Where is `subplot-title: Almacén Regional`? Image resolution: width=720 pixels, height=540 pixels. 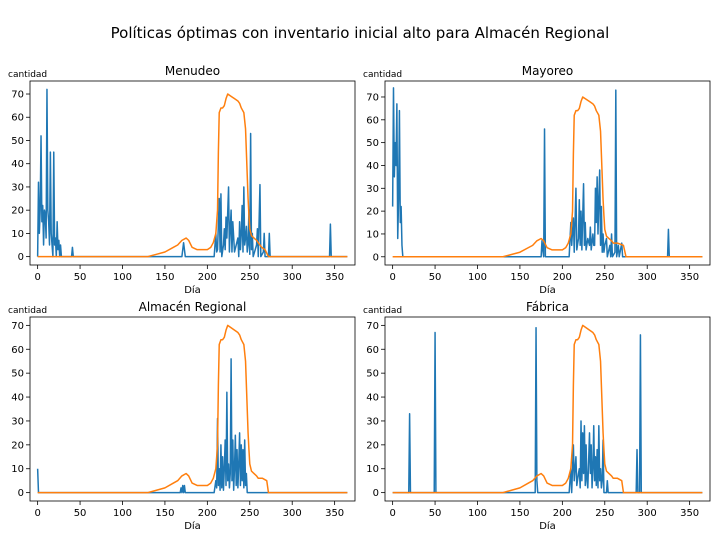
subplot-title: Almacén Regional is located at coordinates (193, 307).